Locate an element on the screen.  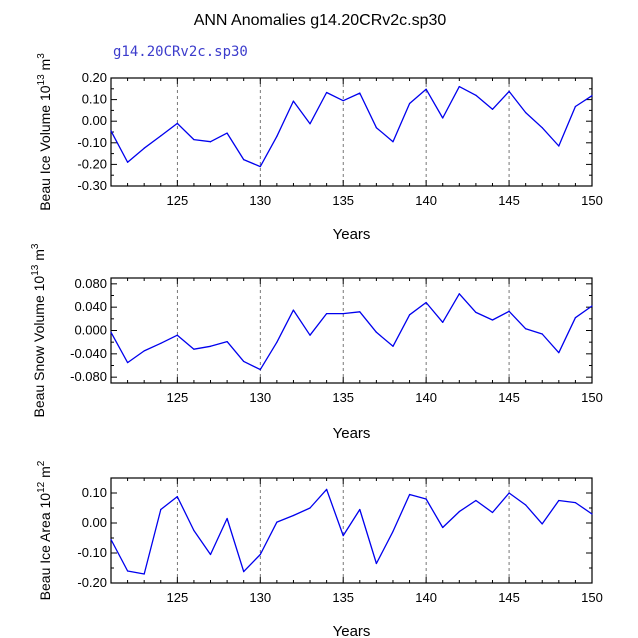
y-tick-label: 0.080 is located at coordinates (90, 283).